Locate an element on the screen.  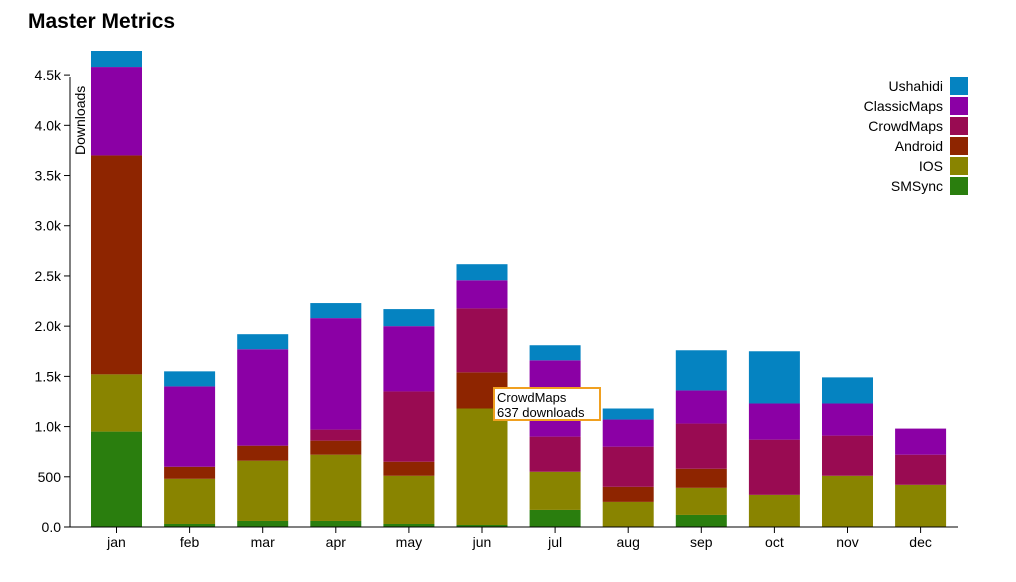
bar-smsync-jan is located at coordinates (116, 479).